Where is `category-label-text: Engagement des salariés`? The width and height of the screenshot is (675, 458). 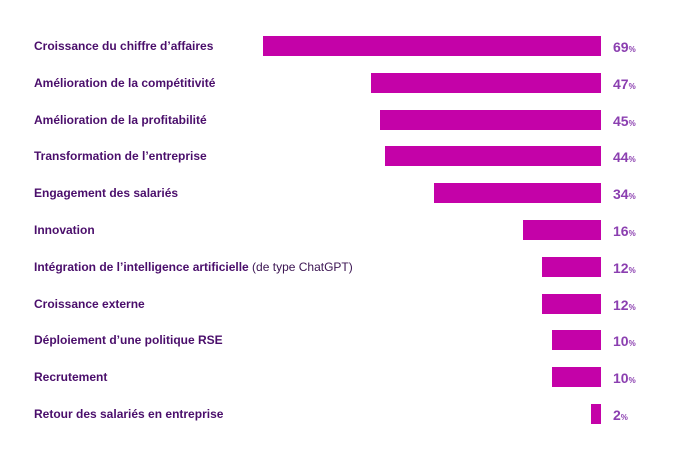 category-label-text: Engagement des salariés is located at coordinates (106, 193).